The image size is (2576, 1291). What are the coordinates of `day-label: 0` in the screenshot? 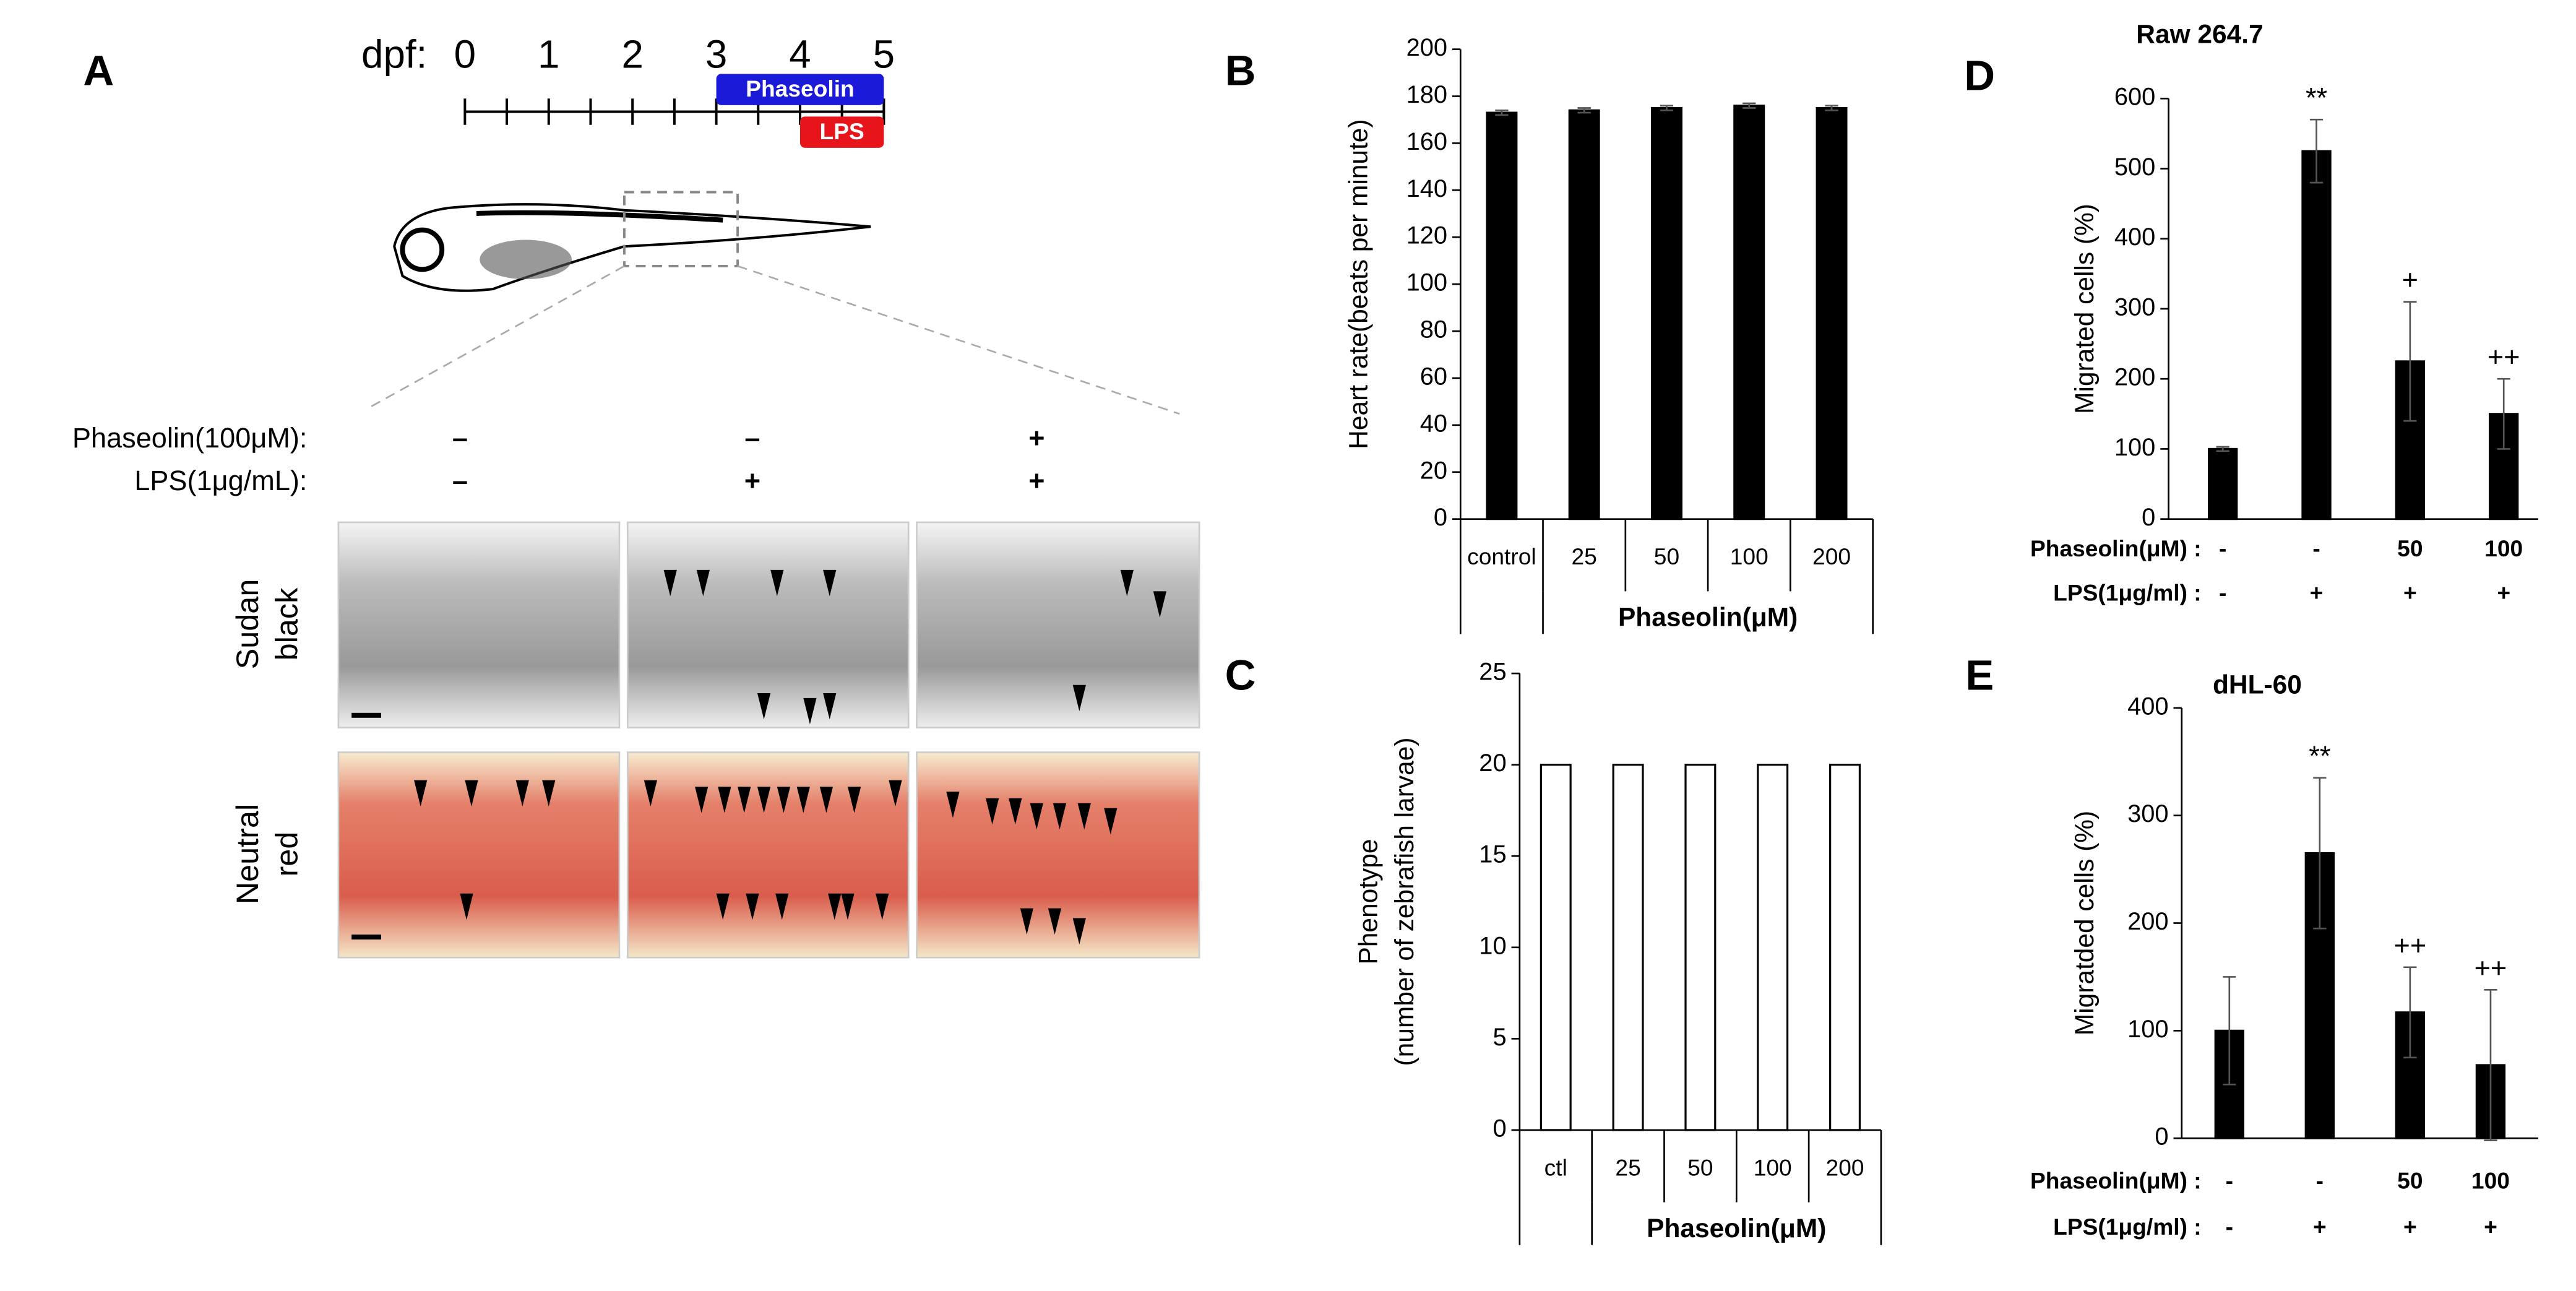 It's located at (465, 55).